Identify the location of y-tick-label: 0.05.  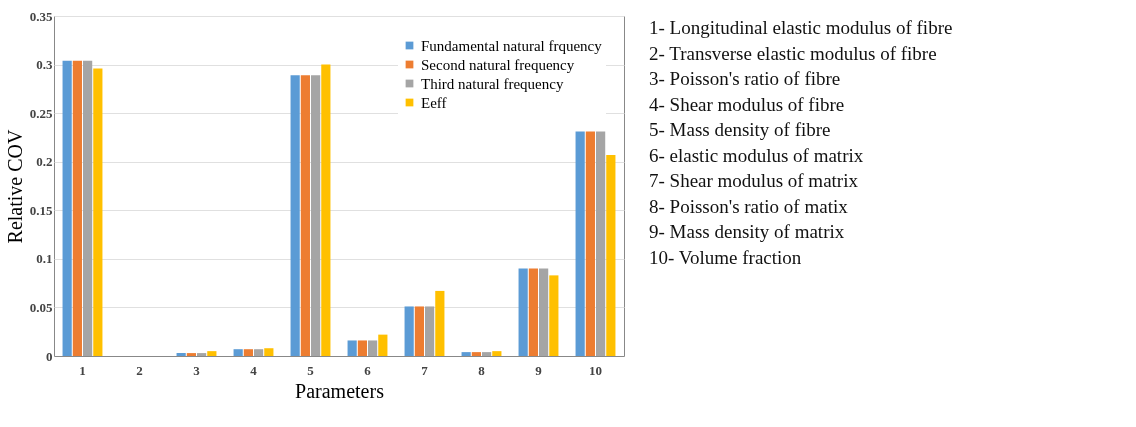
(41, 307).